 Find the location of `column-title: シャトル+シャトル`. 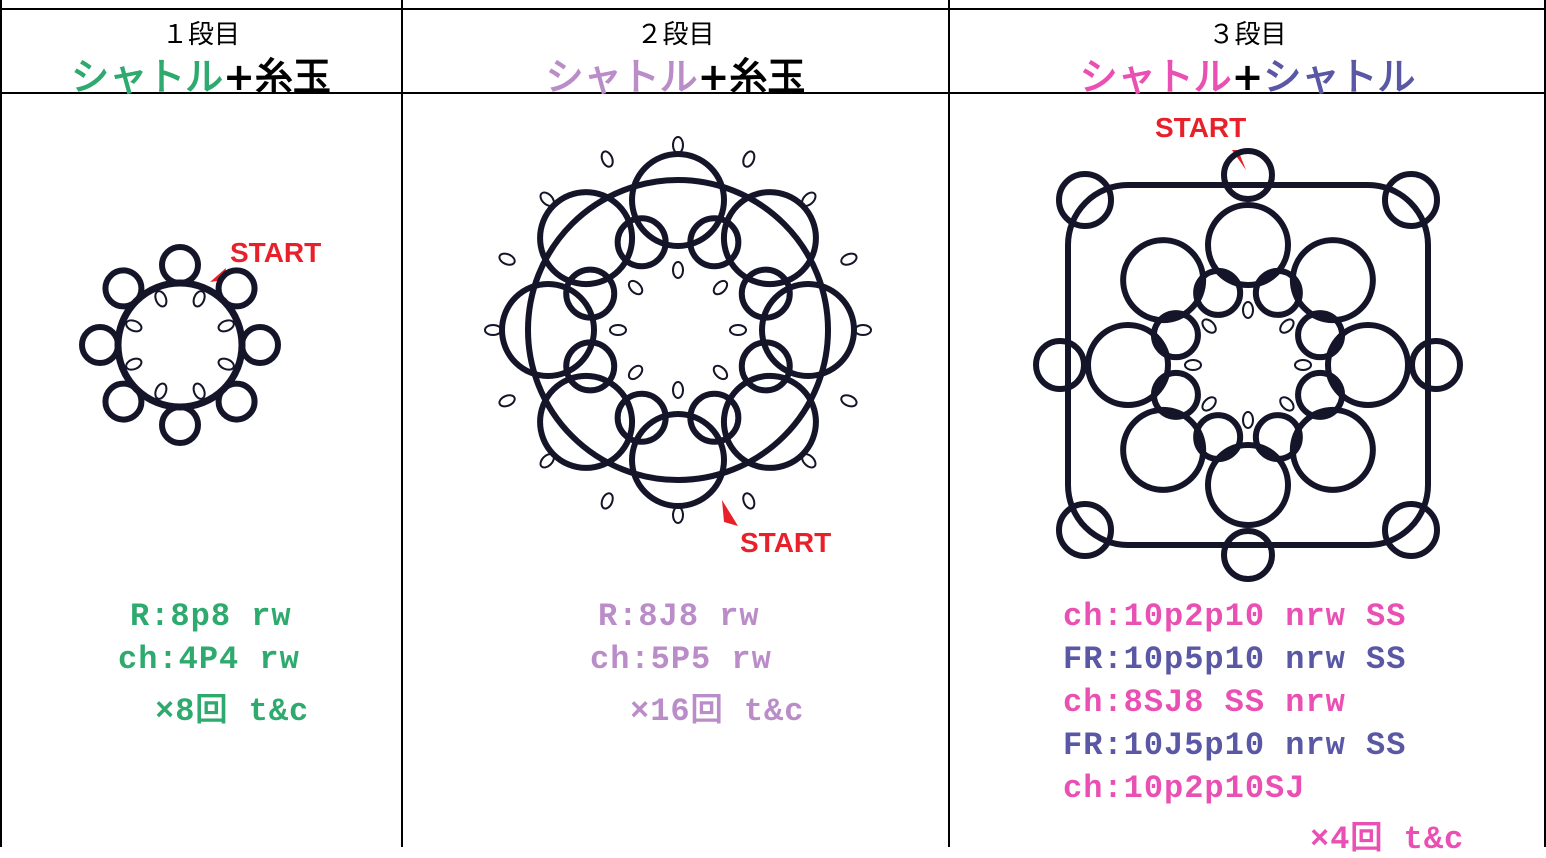

column-title: シャトル+シャトル is located at coordinates (1247, 73).